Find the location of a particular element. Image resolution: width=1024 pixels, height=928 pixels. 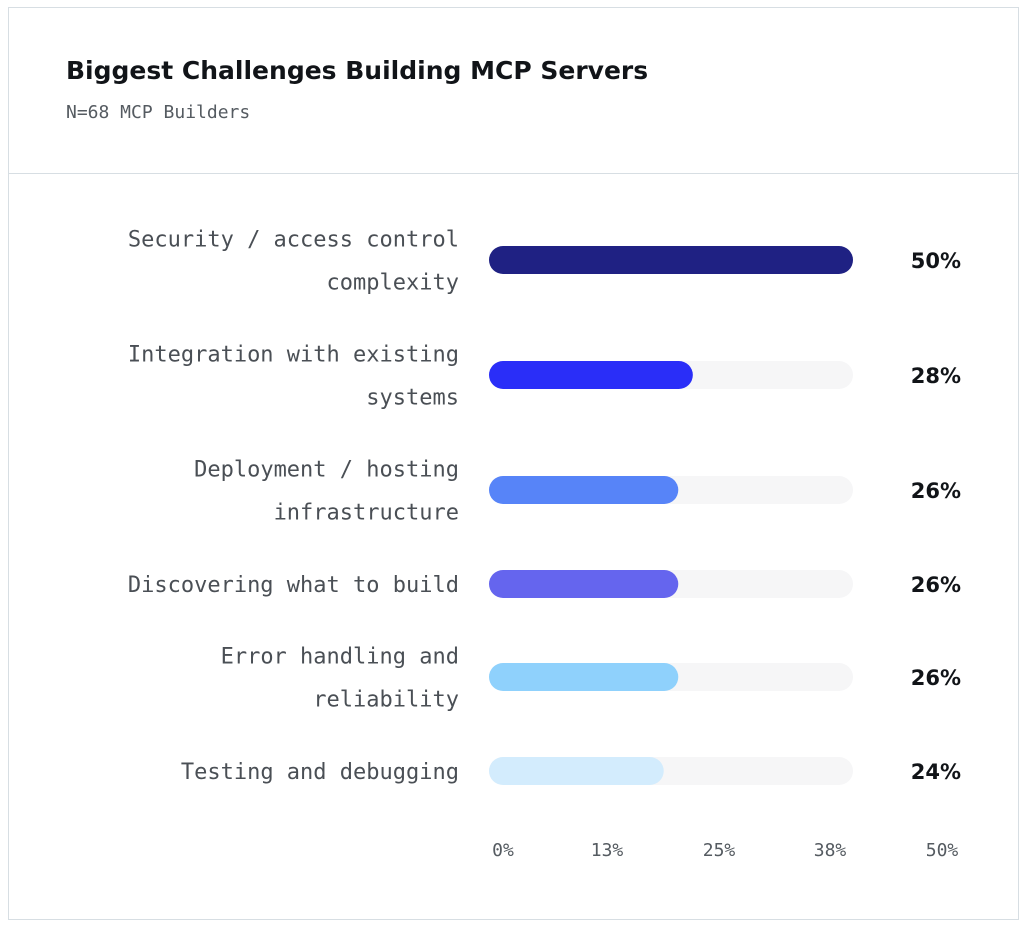

category-label: Integration with existing is located at coordinates (293, 355).